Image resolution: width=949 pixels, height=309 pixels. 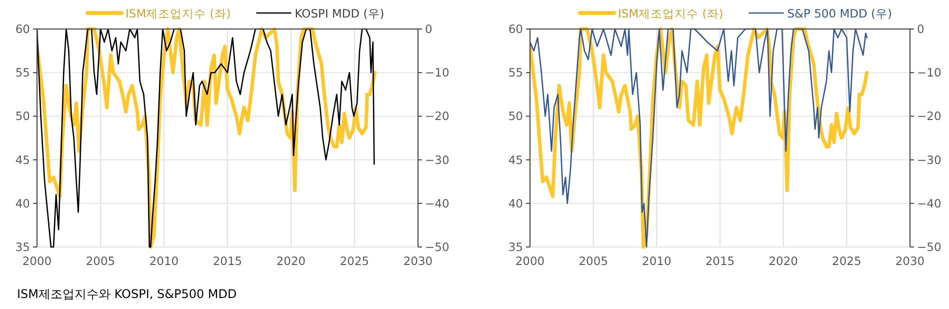 I want to click on text: ISM제조업지수와 KOSPI, S&P500 MDD, so click(x=127, y=294).